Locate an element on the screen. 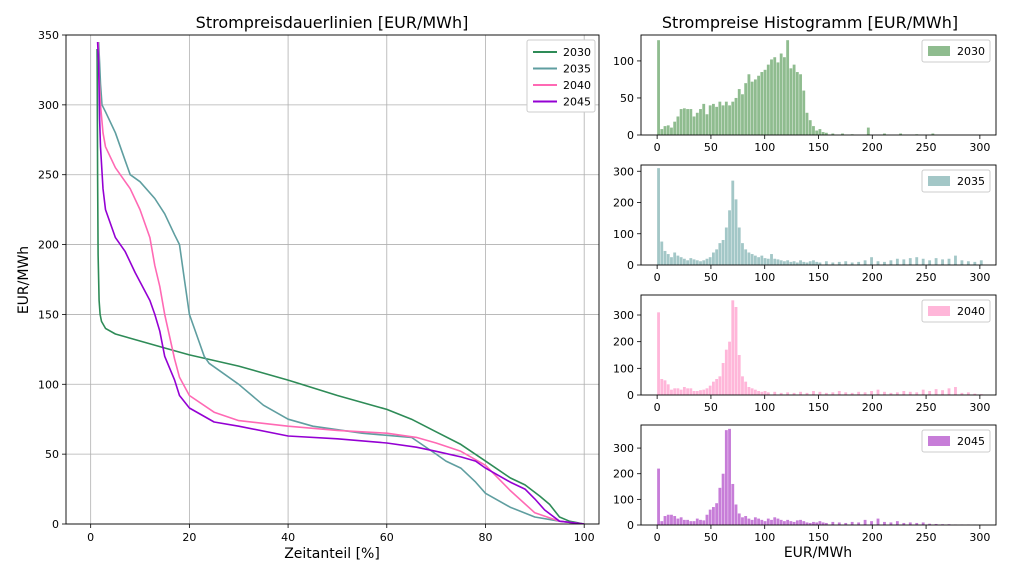 The height and width of the screenshot is (572, 1024). x-tick-label: 250 is located at coordinates (926, 537).